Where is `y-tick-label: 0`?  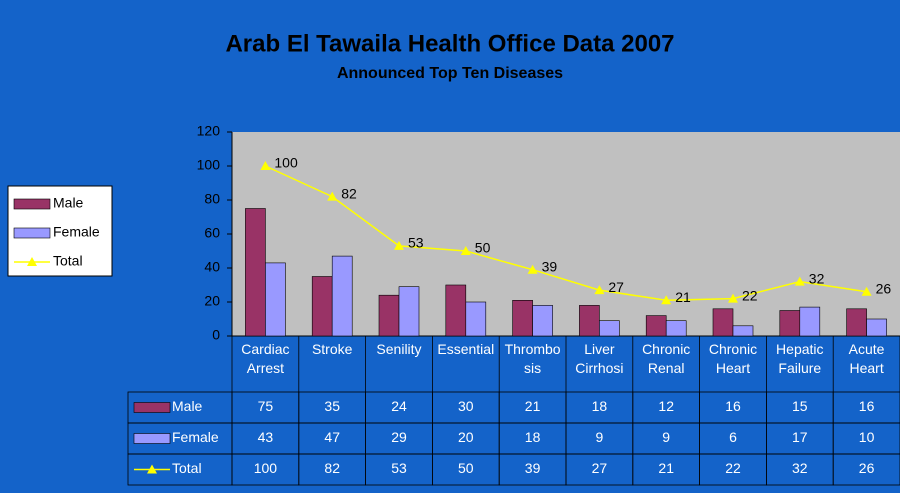 y-tick-label: 0 is located at coordinates (216, 335).